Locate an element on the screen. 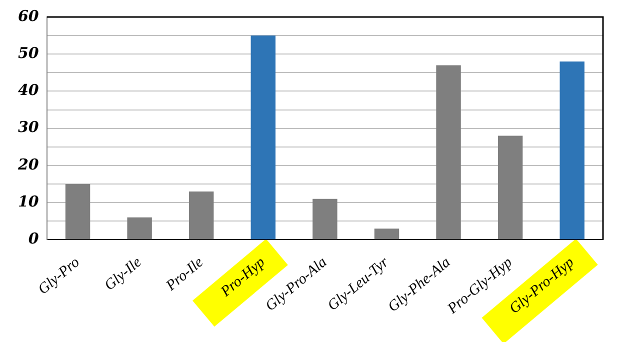 This screenshot has width=633, height=342. y-tick-label: 20 is located at coordinates (28, 164).